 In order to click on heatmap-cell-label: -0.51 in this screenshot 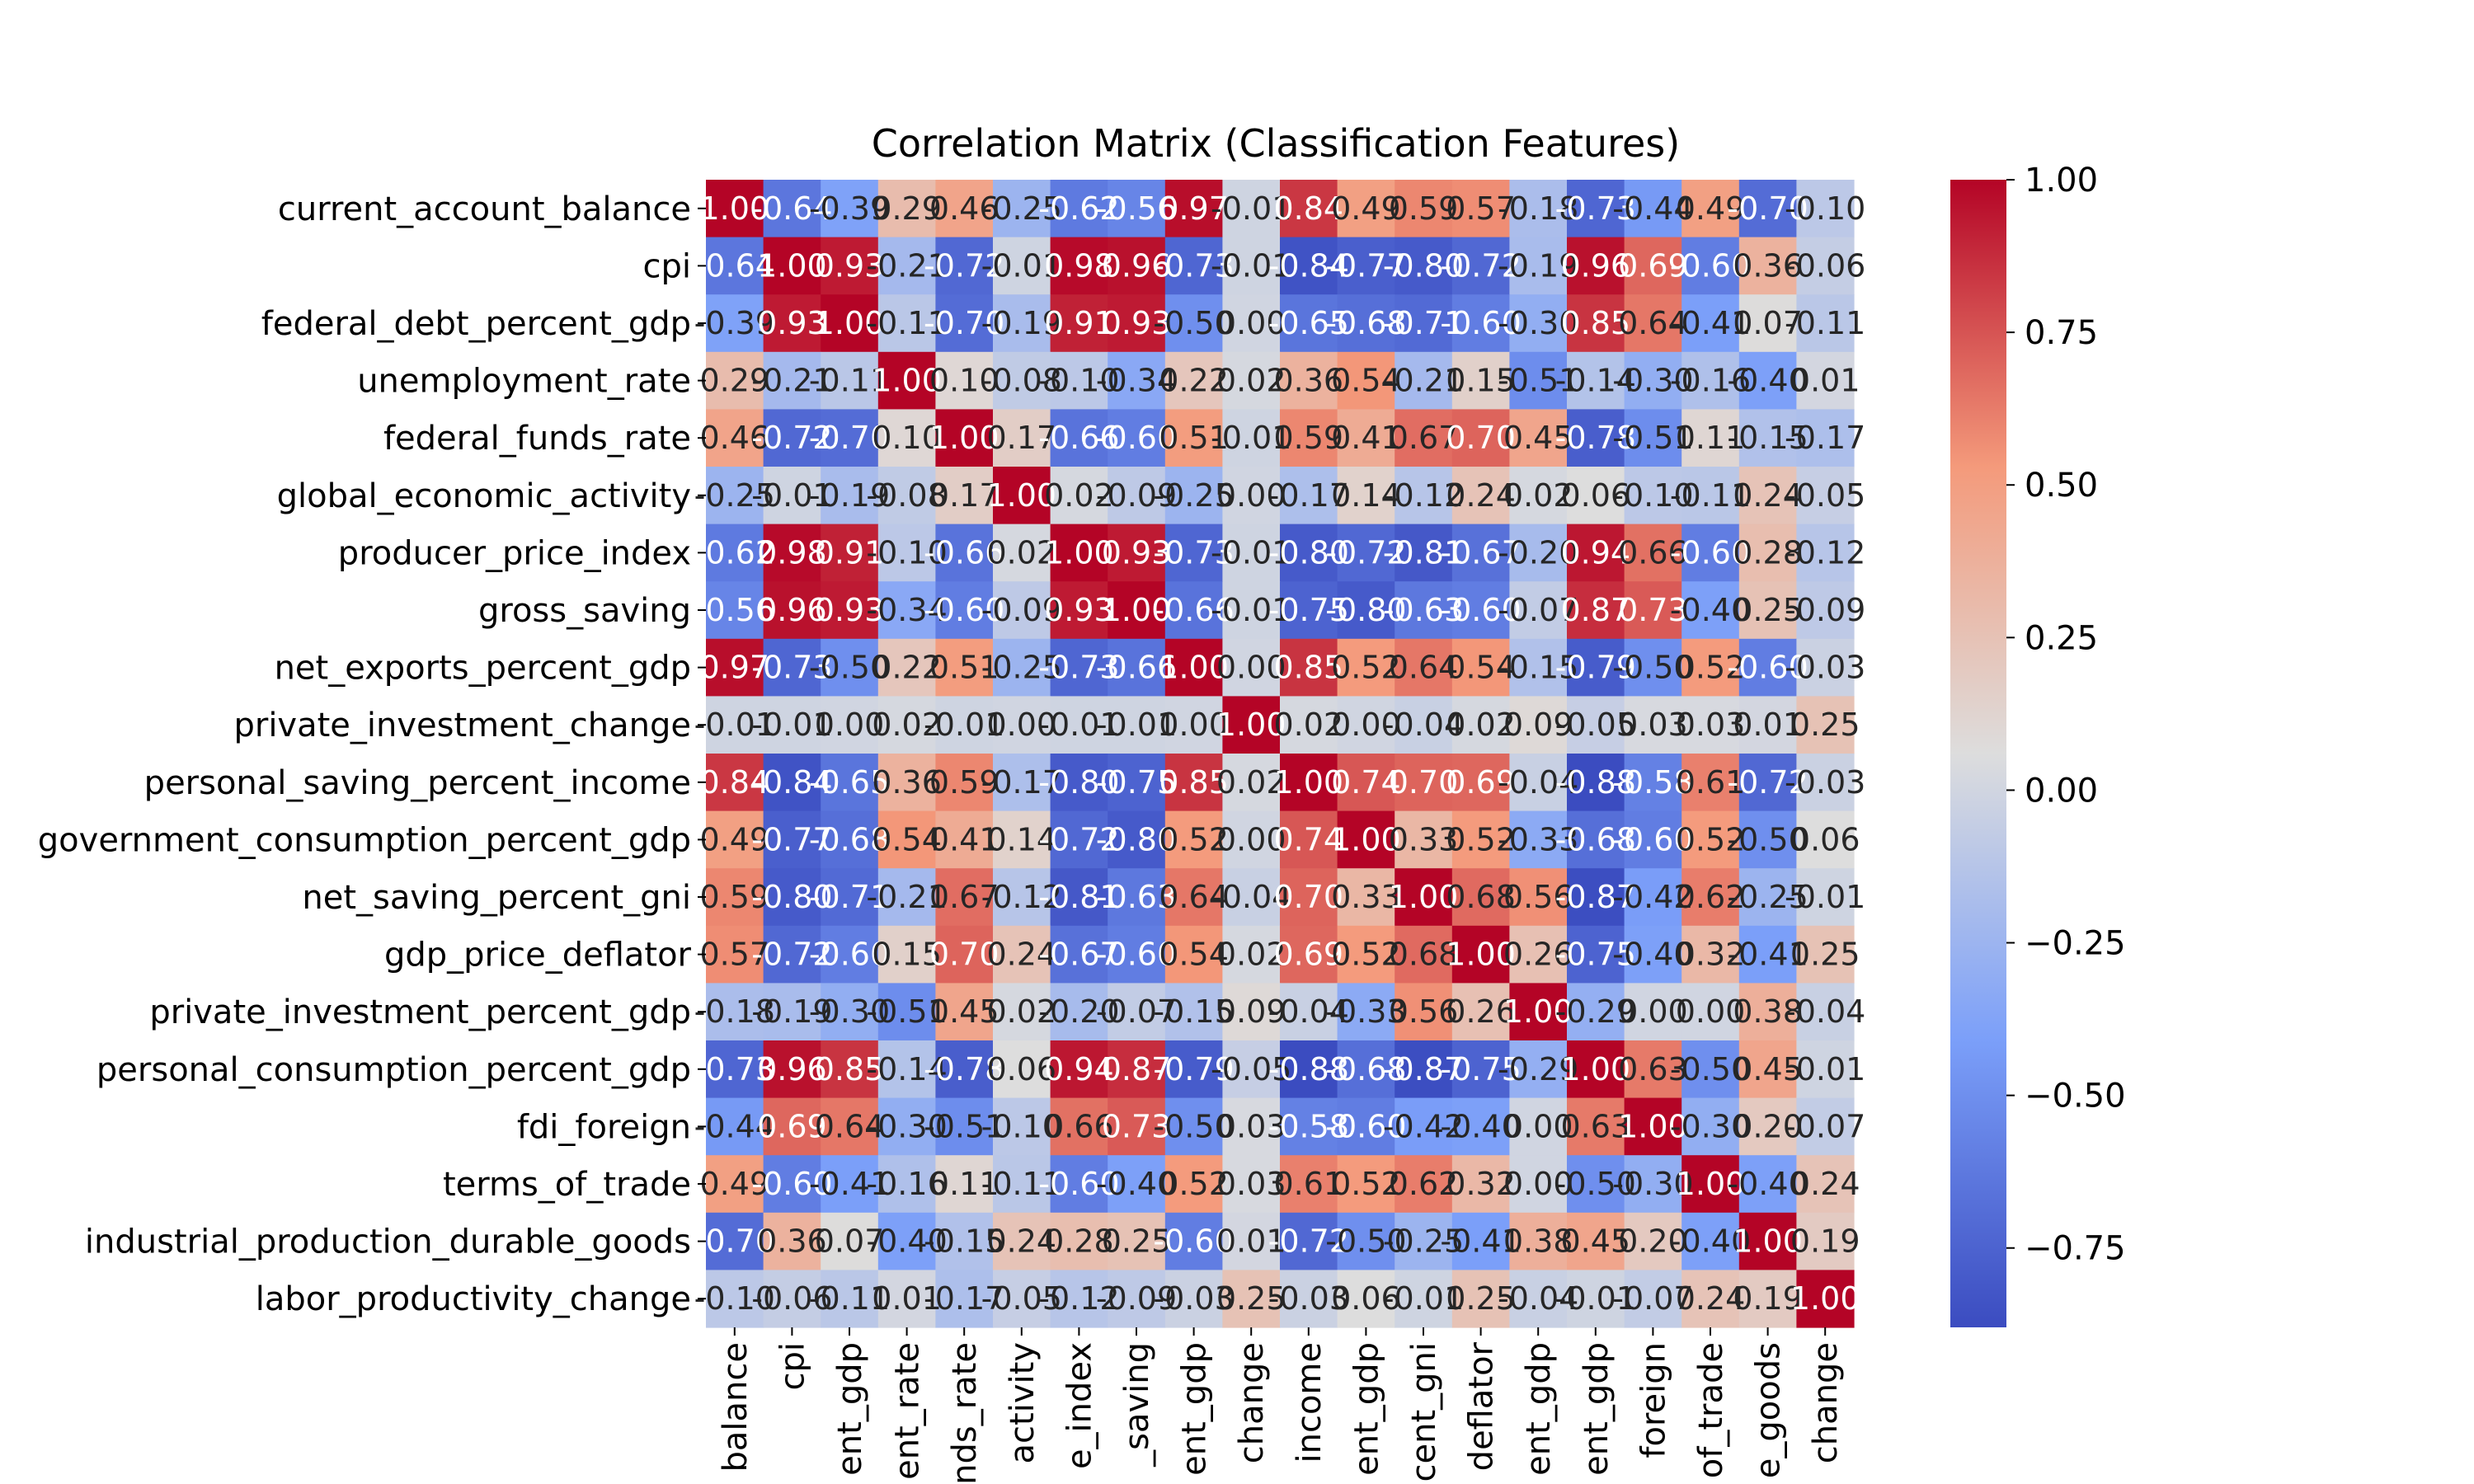, I will do `click(964, 1126)`.